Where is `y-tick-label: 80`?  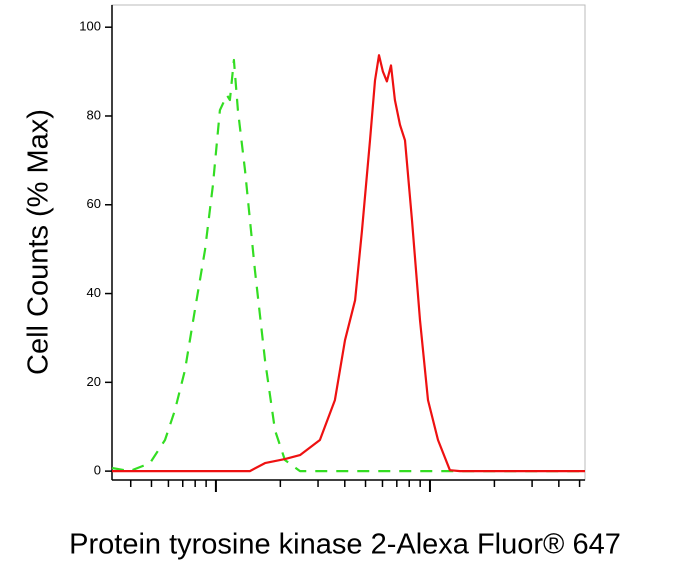 y-tick-label: 80 is located at coordinates (94, 114).